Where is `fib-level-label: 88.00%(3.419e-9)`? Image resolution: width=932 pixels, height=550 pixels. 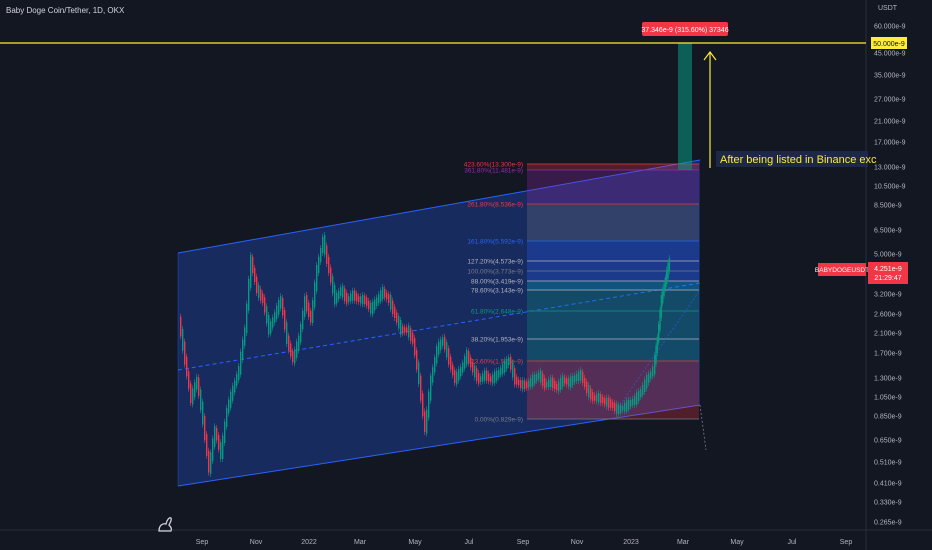 fib-level-label: 88.00%(3.419e-9) is located at coordinates (497, 282).